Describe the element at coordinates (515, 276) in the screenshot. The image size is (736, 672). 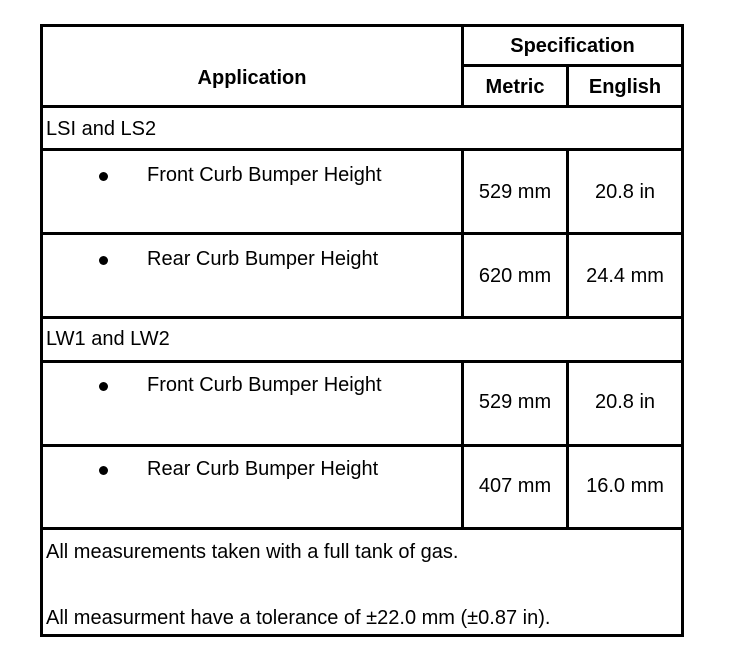
I see `metric-cell: 620 mm` at that location.